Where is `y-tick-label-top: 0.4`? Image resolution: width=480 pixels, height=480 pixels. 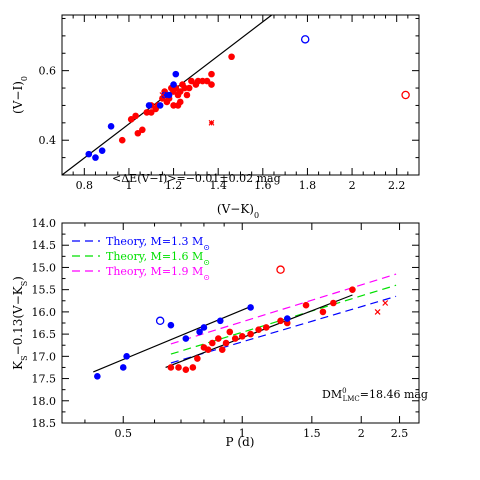
y-tick-label-top: 0.4 is located at coordinates (48, 140).